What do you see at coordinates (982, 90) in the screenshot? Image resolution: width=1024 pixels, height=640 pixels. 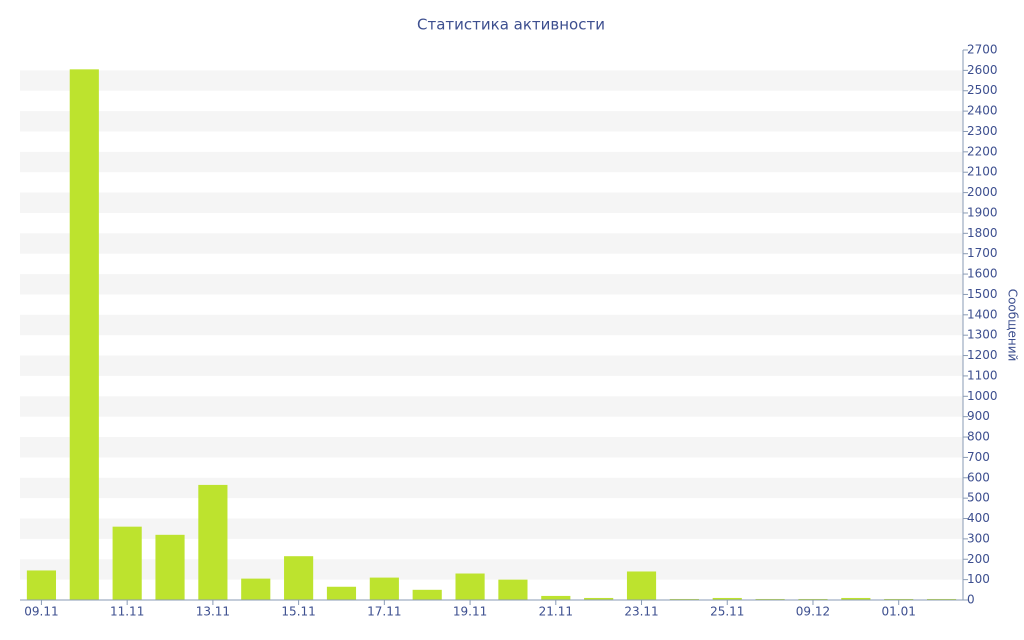 I see `y-tick-label: 2500` at bounding box center [982, 90].